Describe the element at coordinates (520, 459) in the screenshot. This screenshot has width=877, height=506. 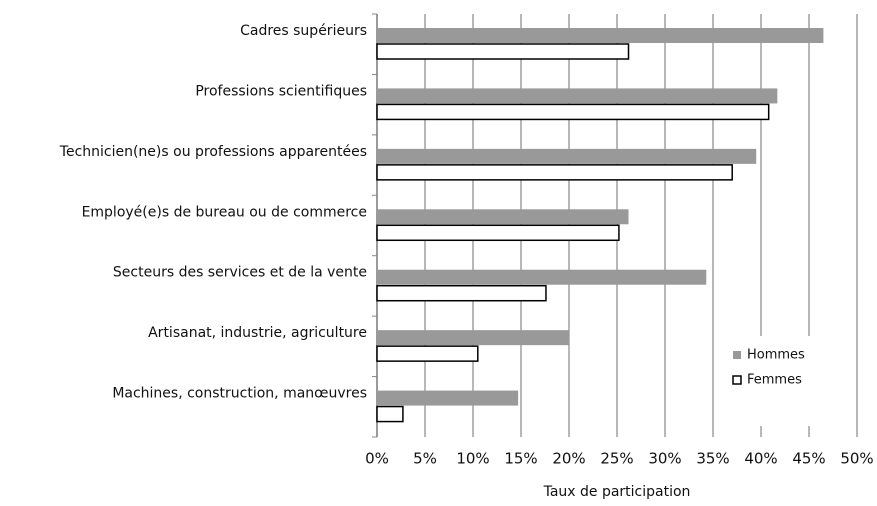
I see `x-tick-label: 15%` at that location.